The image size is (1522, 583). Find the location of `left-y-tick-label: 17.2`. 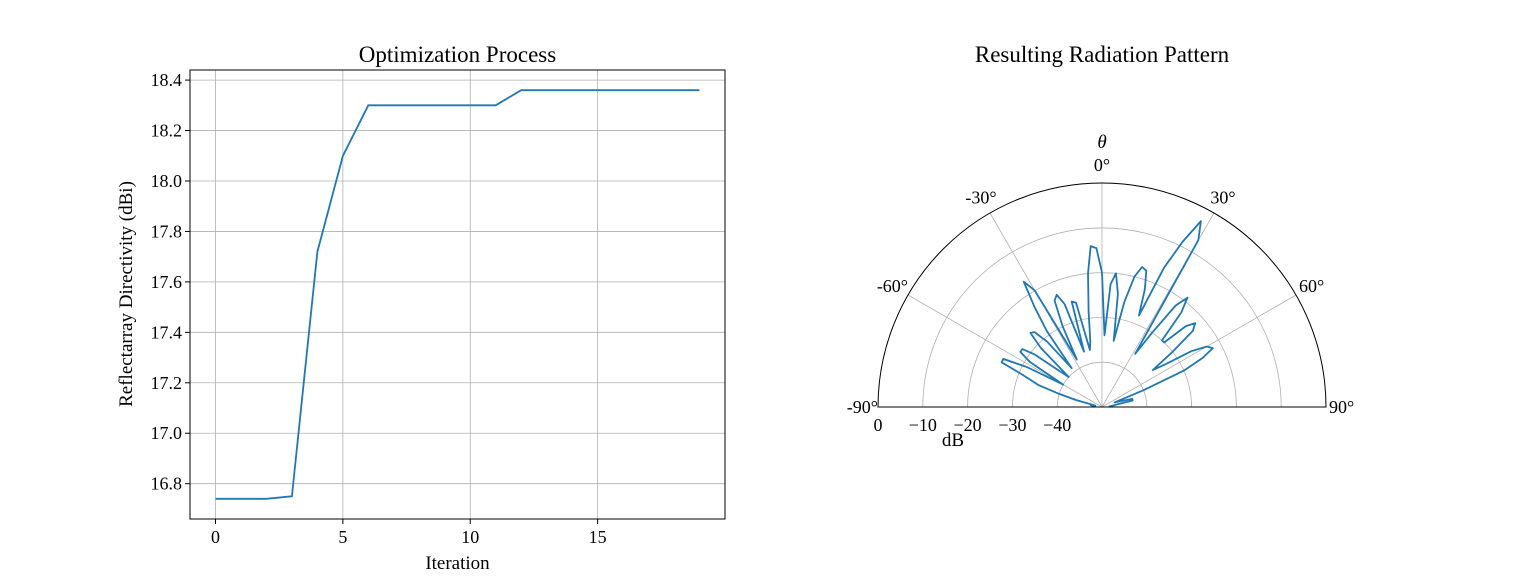

left-y-tick-label: 17.2 is located at coordinates (167, 383).